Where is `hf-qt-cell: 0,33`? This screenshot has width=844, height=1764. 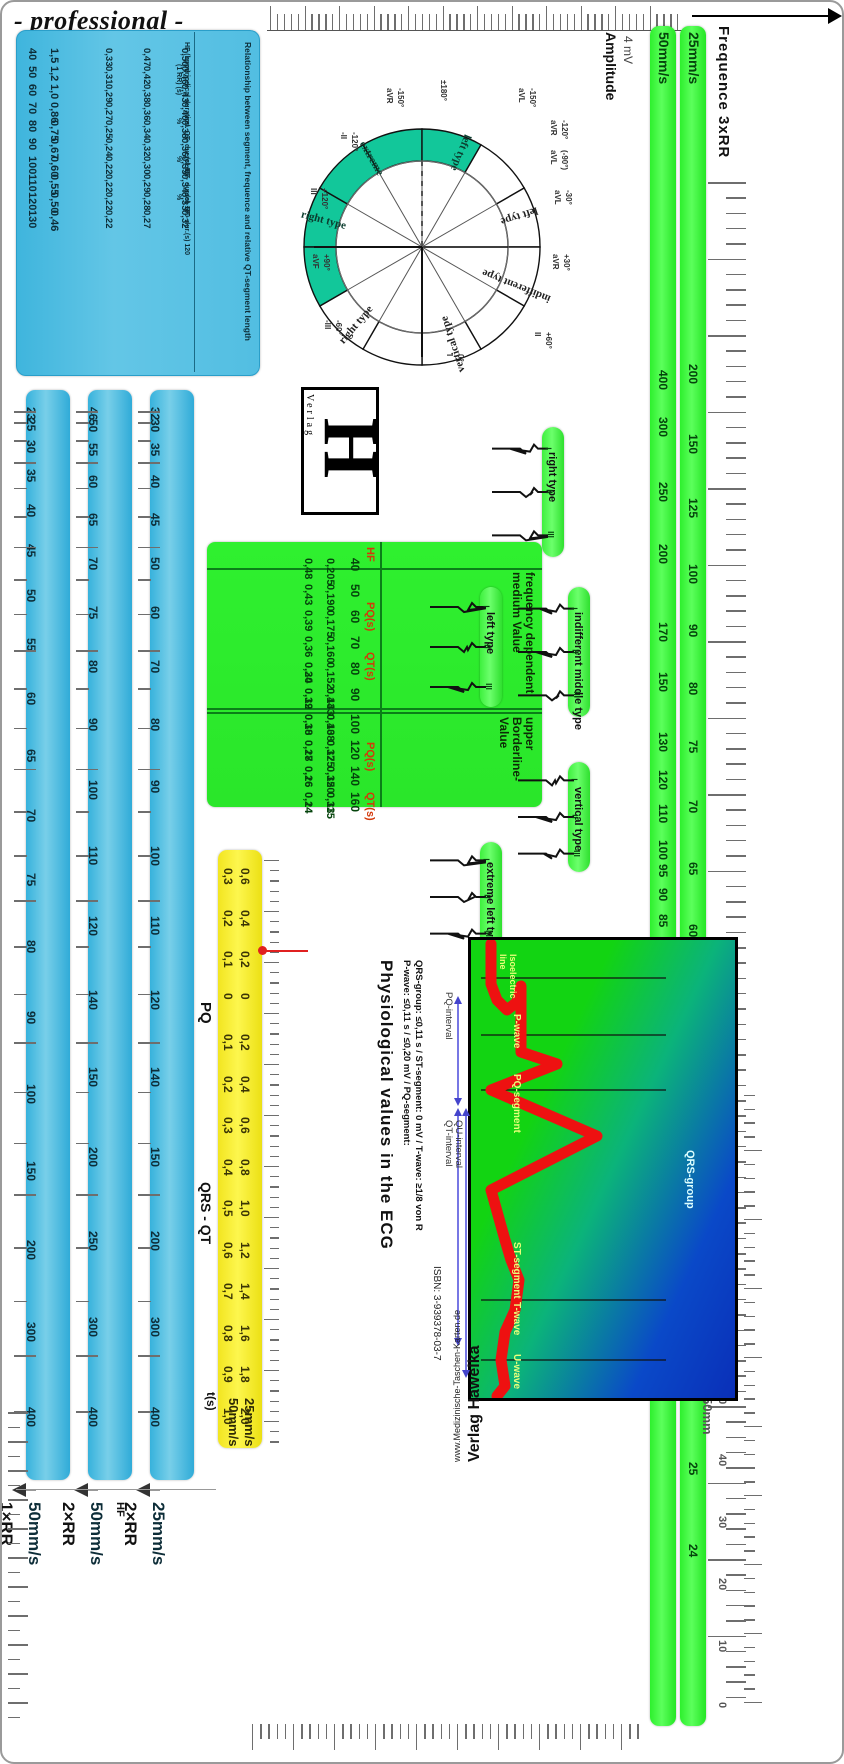
hf-qt-cell: 0,33 is located at coordinates (184, 201).